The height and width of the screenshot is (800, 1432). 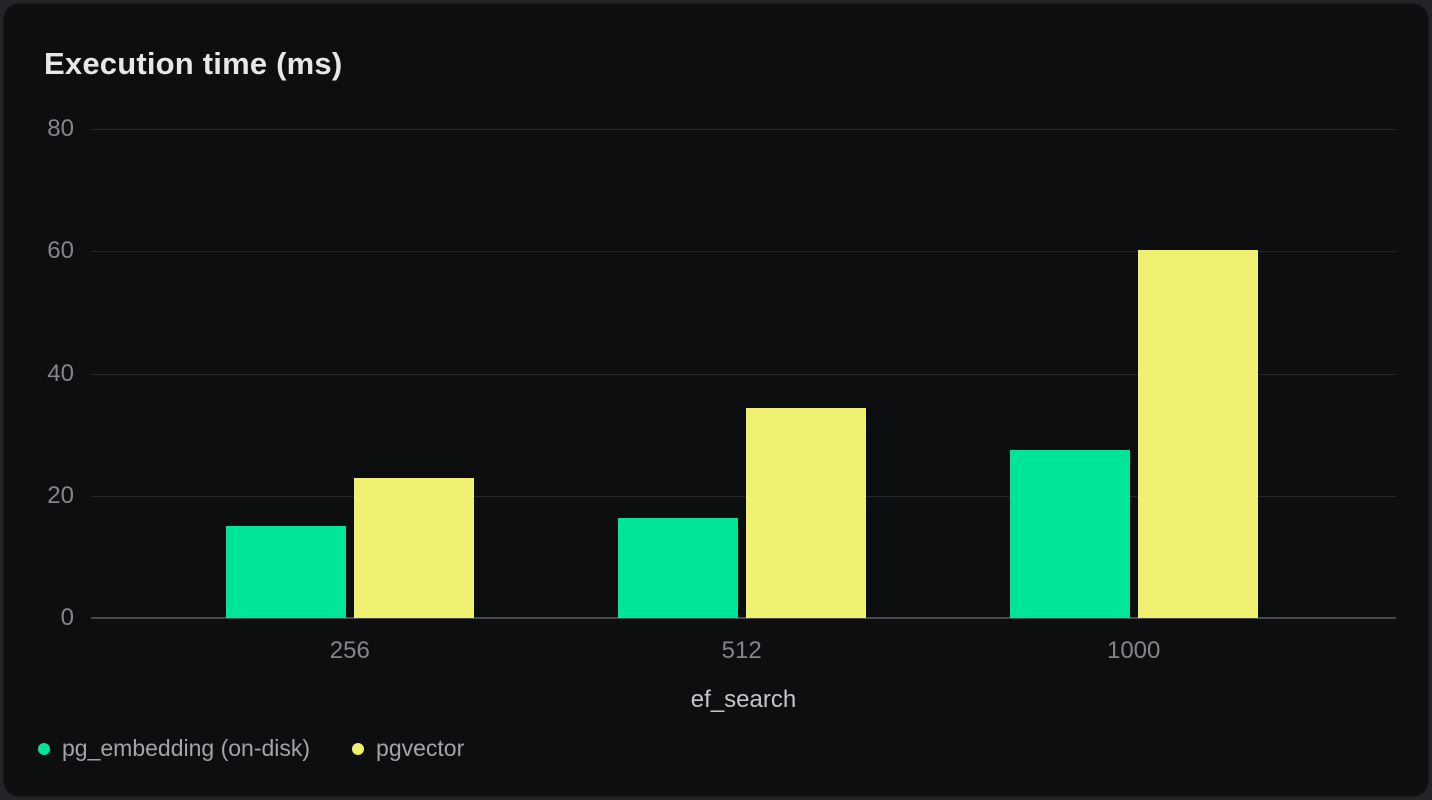 I want to click on bar-512-pgvector, so click(x=805, y=512).